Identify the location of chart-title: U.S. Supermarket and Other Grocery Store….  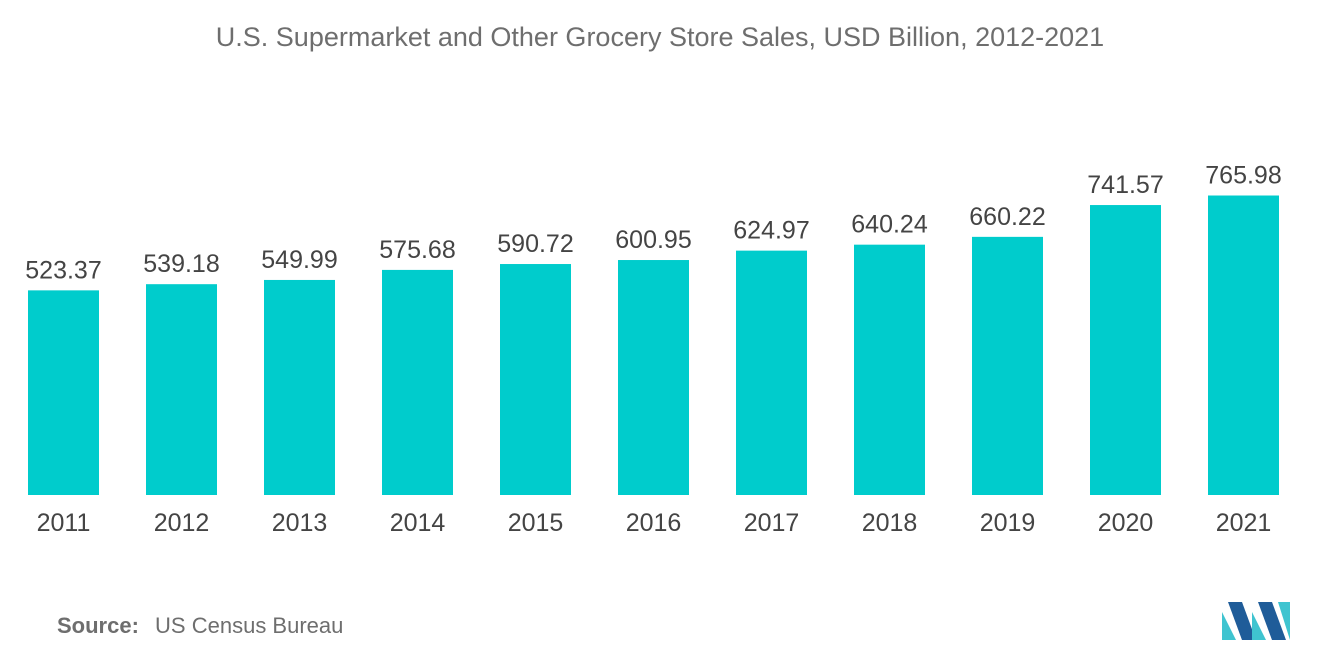
(660, 37).